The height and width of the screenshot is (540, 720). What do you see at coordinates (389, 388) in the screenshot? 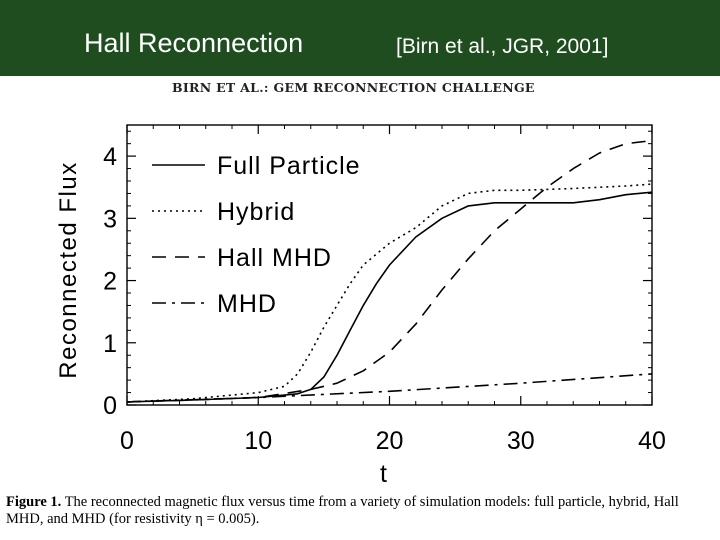
I see `series-line-mhd` at bounding box center [389, 388].